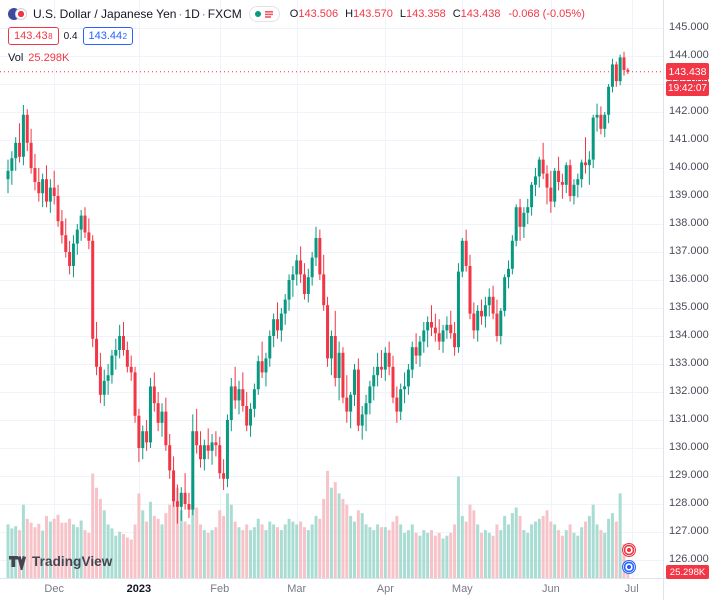  I want to click on price-axis-label: 137.000, so click(689, 251).